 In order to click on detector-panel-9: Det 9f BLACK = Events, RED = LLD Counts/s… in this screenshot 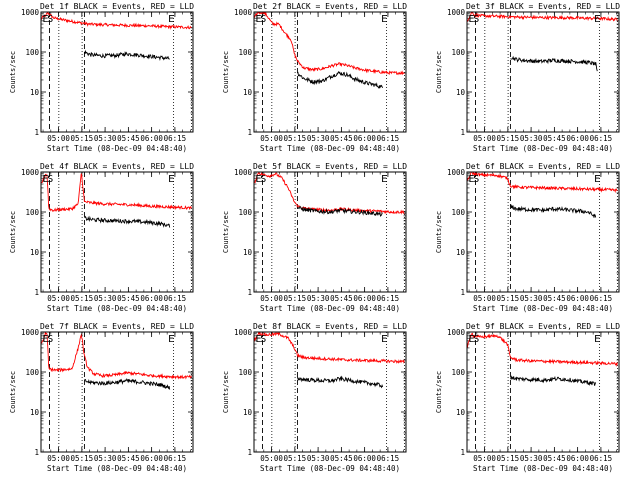, I will do `click(527, 397)`.